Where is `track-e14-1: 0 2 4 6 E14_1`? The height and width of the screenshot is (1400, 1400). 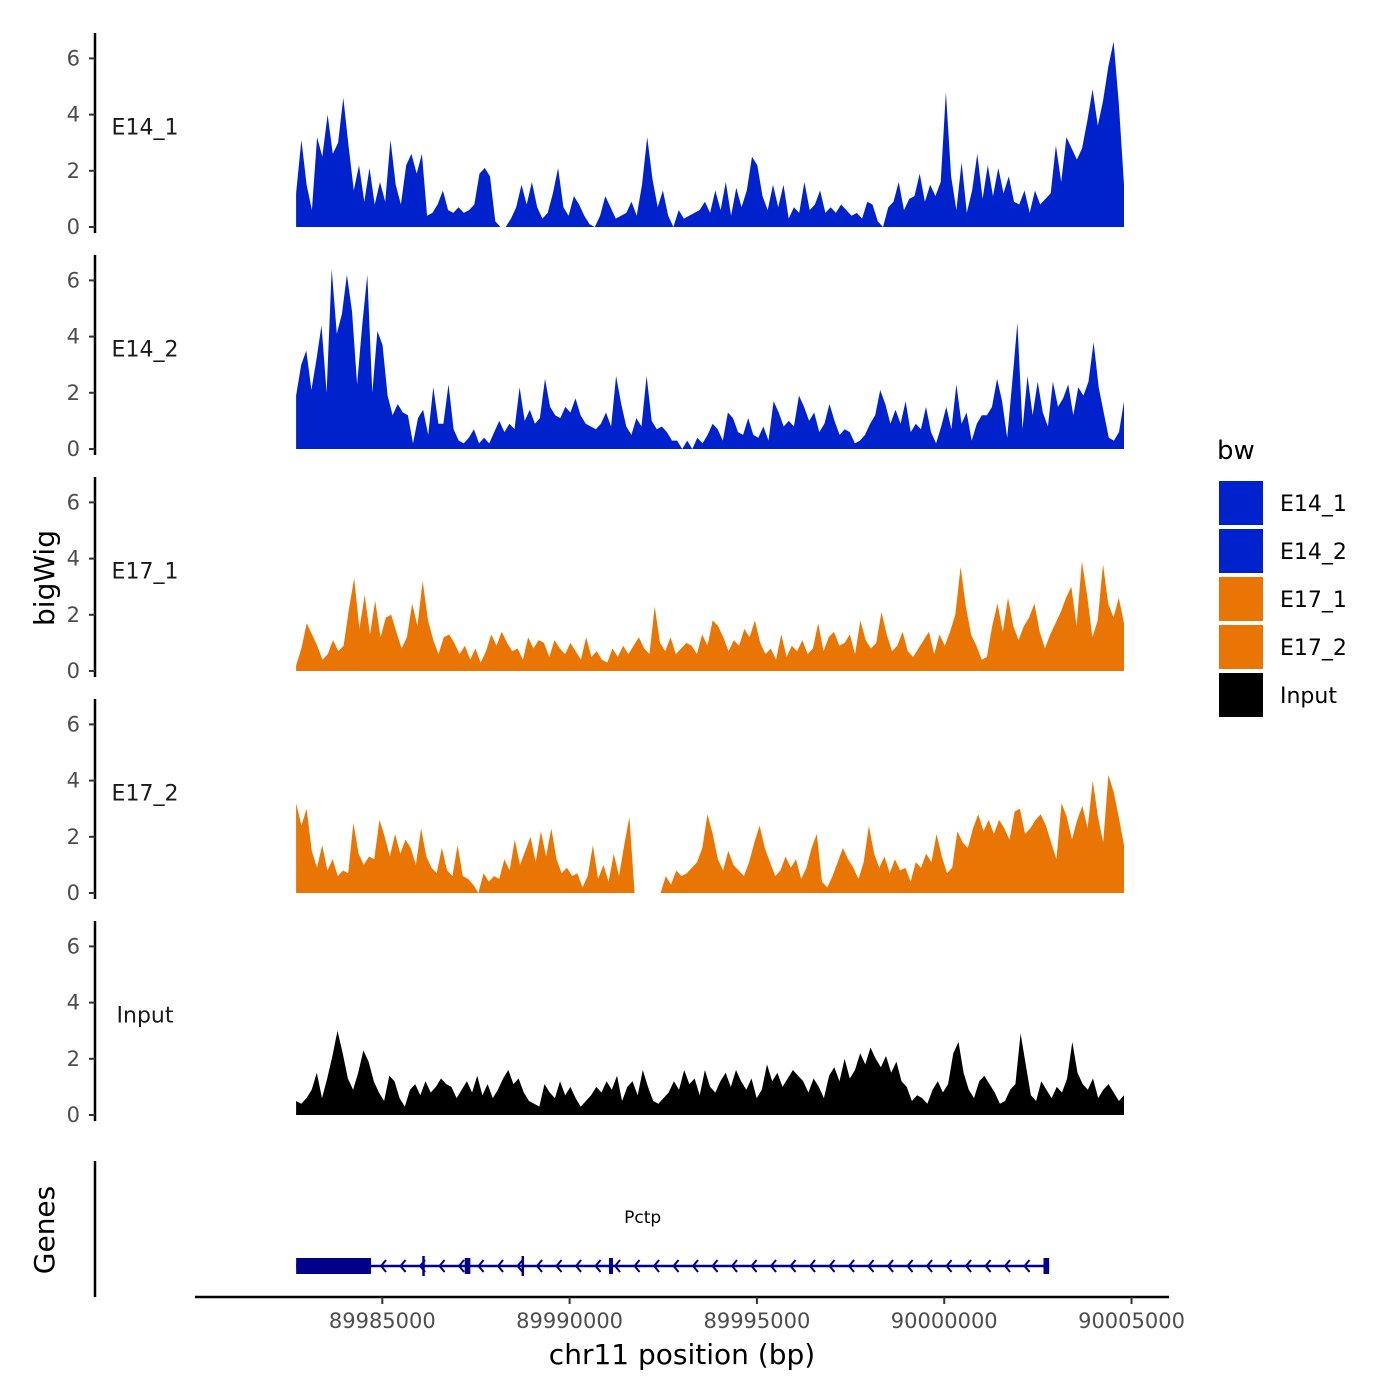 track-e14-1: 0 2 4 6 E14_1 is located at coordinates (596, 136).